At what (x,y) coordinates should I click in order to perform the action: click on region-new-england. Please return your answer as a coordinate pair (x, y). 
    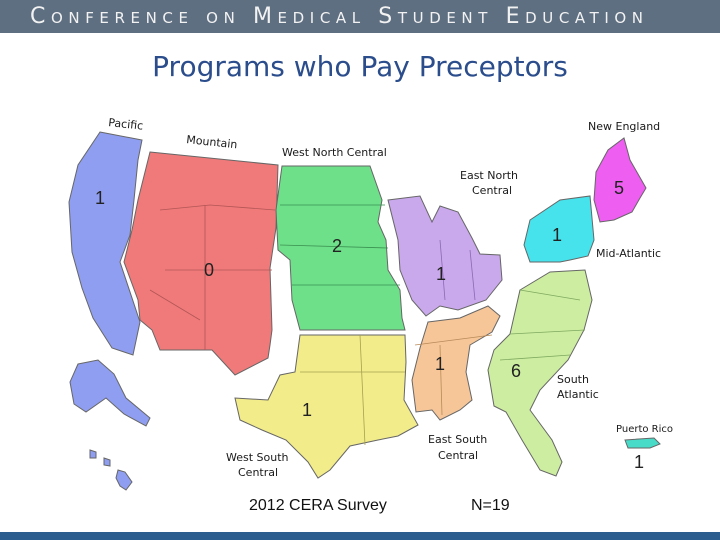
    Looking at the image, I should click on (620, 180).